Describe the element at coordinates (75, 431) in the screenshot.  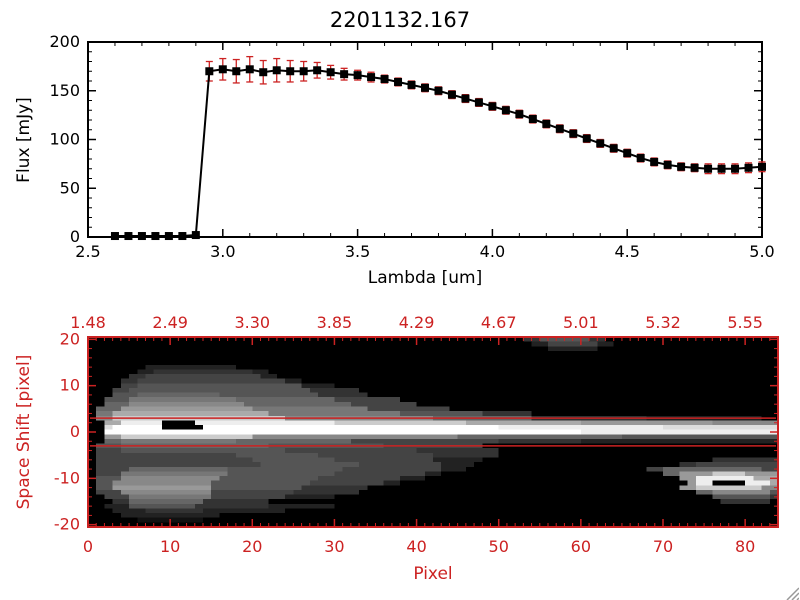
I see `shift-tick-label: 0` at that location.